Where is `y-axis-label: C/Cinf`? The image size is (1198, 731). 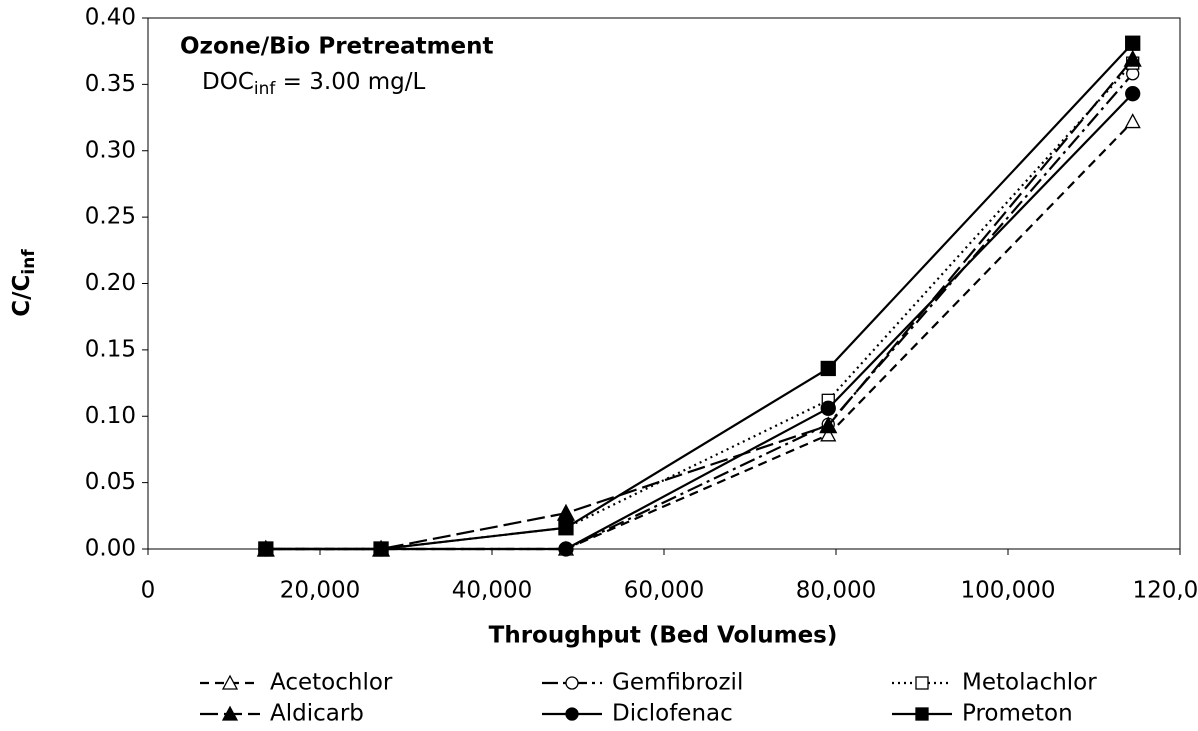
y-axis-label: C/Cinf is located at coordinates (24, 283).